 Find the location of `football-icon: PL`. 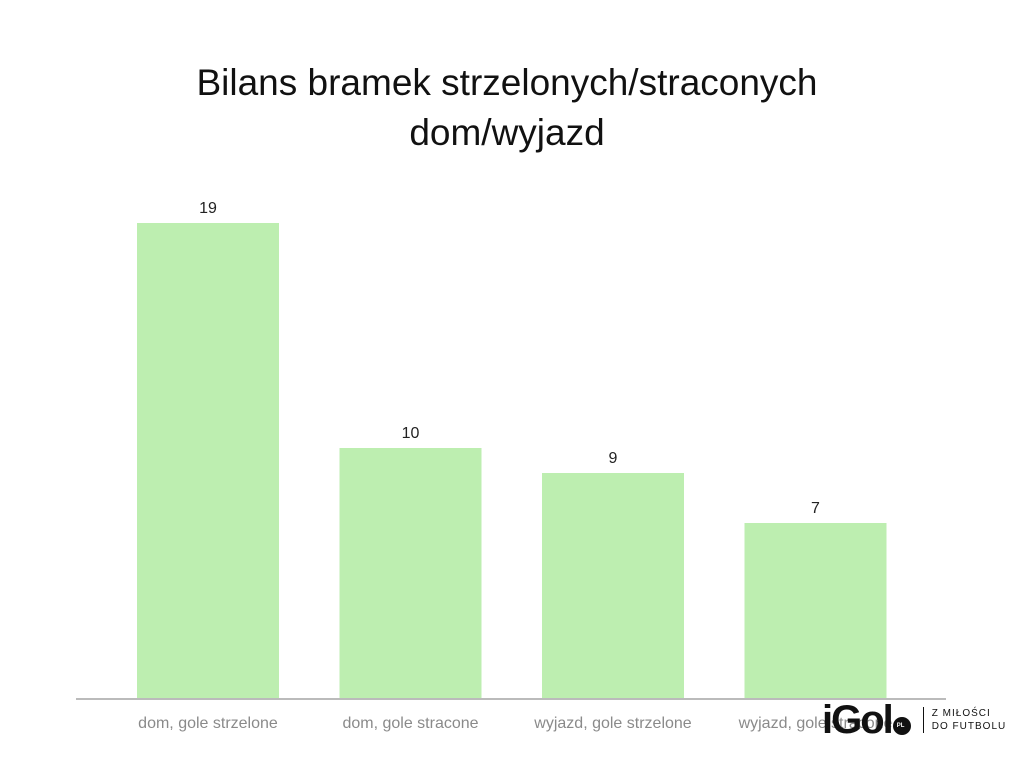

football-icon: PL is located at coordinates (901, 726).